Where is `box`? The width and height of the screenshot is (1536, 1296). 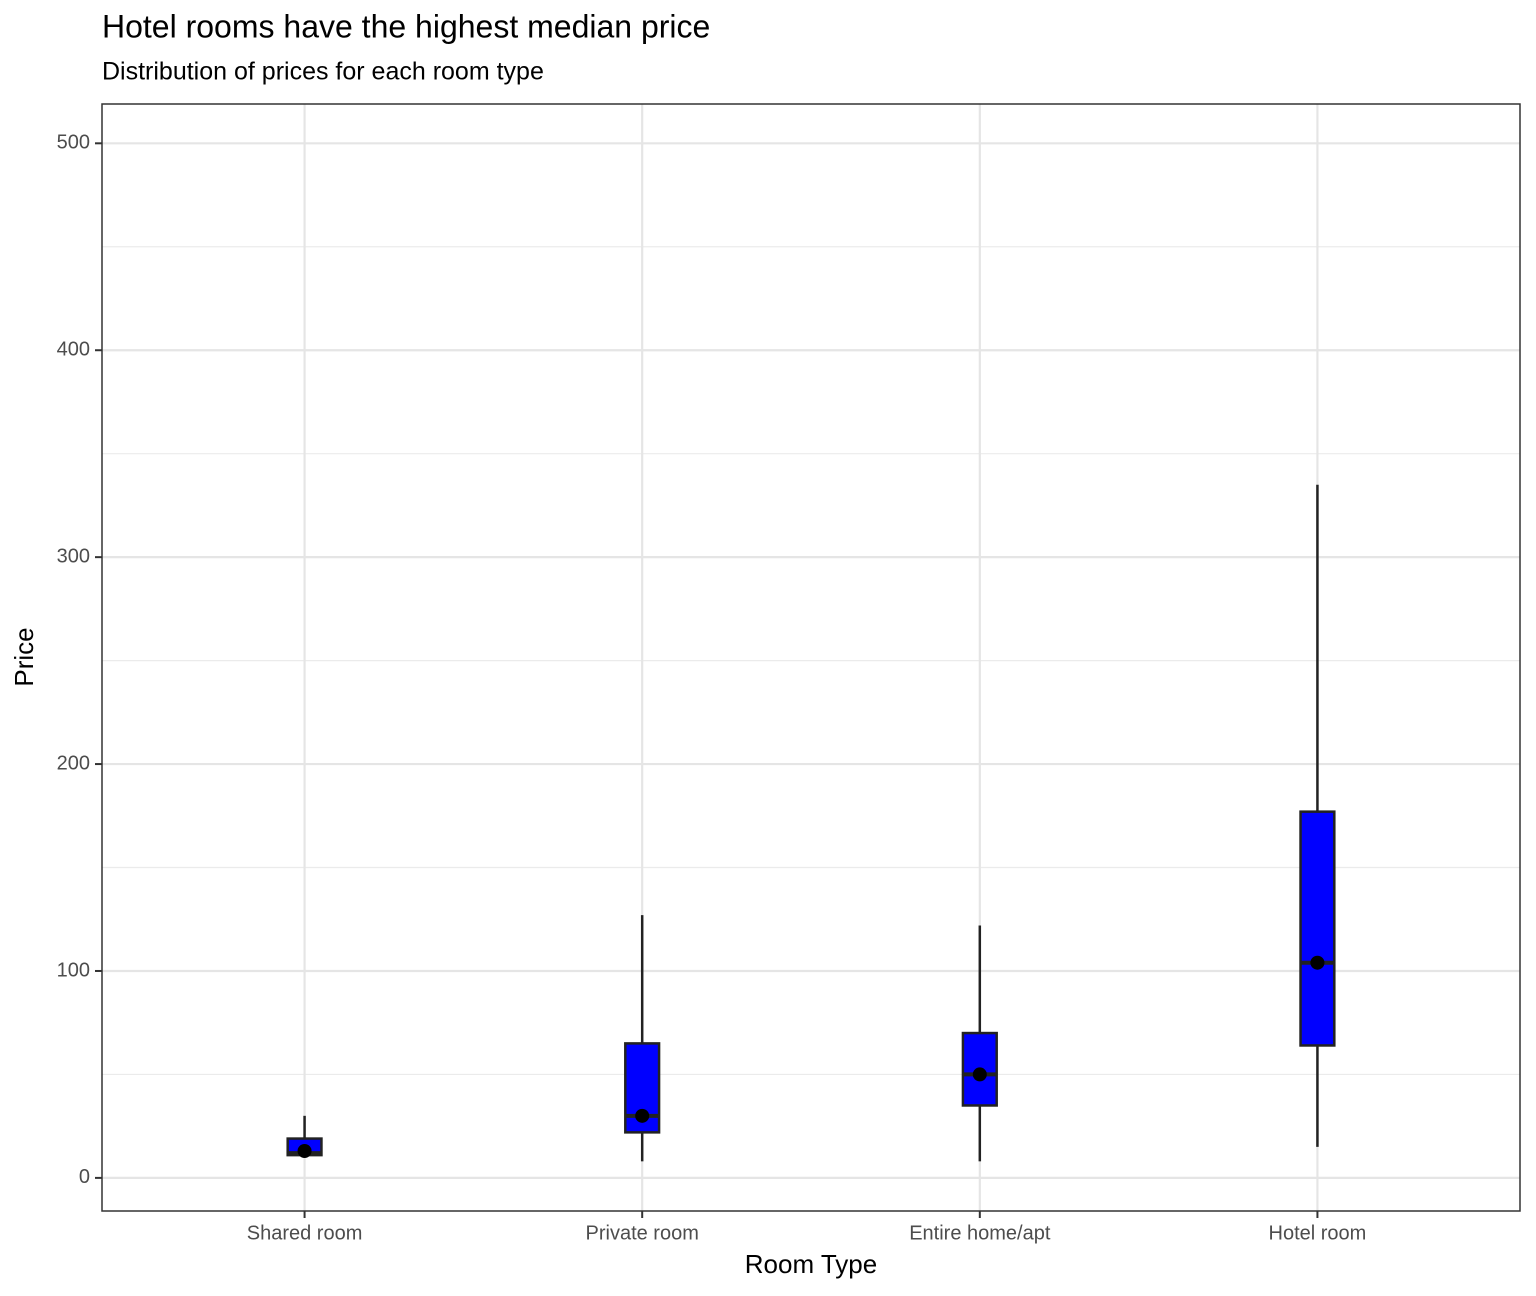
box is located at coordinates (1317, 928).